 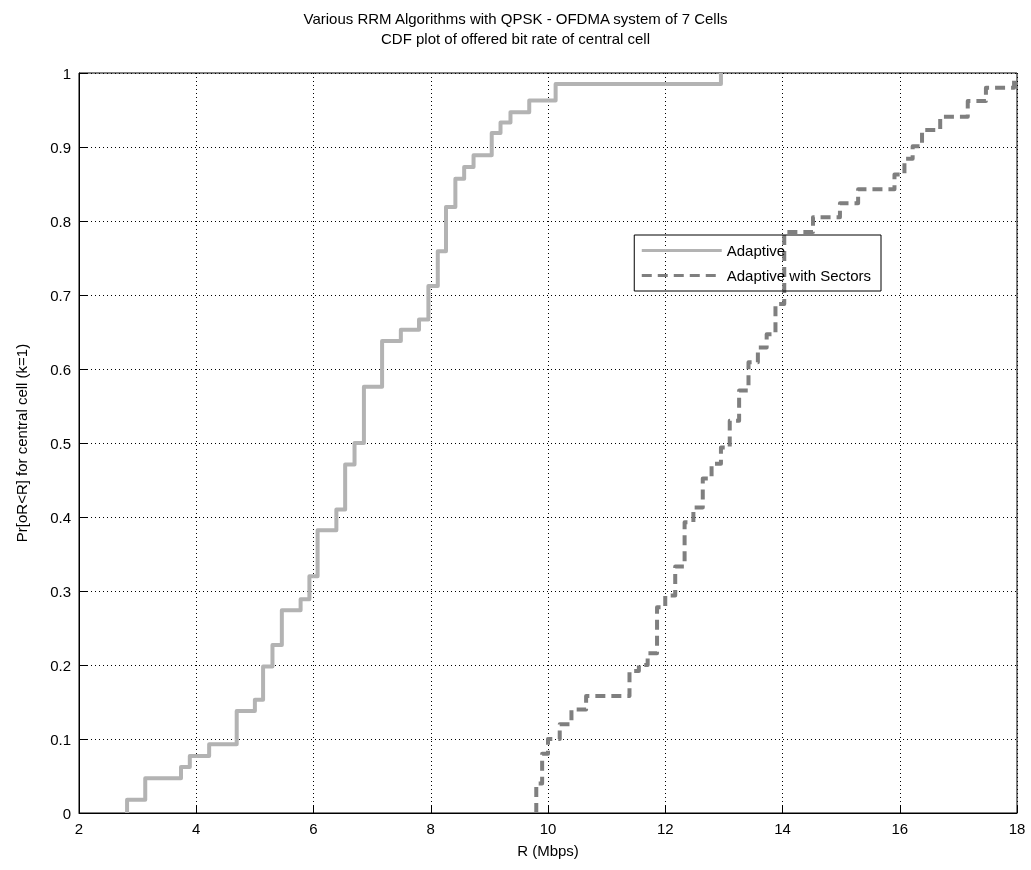 I want to click on x-tick-label: 8, so click(x=430, y=828).